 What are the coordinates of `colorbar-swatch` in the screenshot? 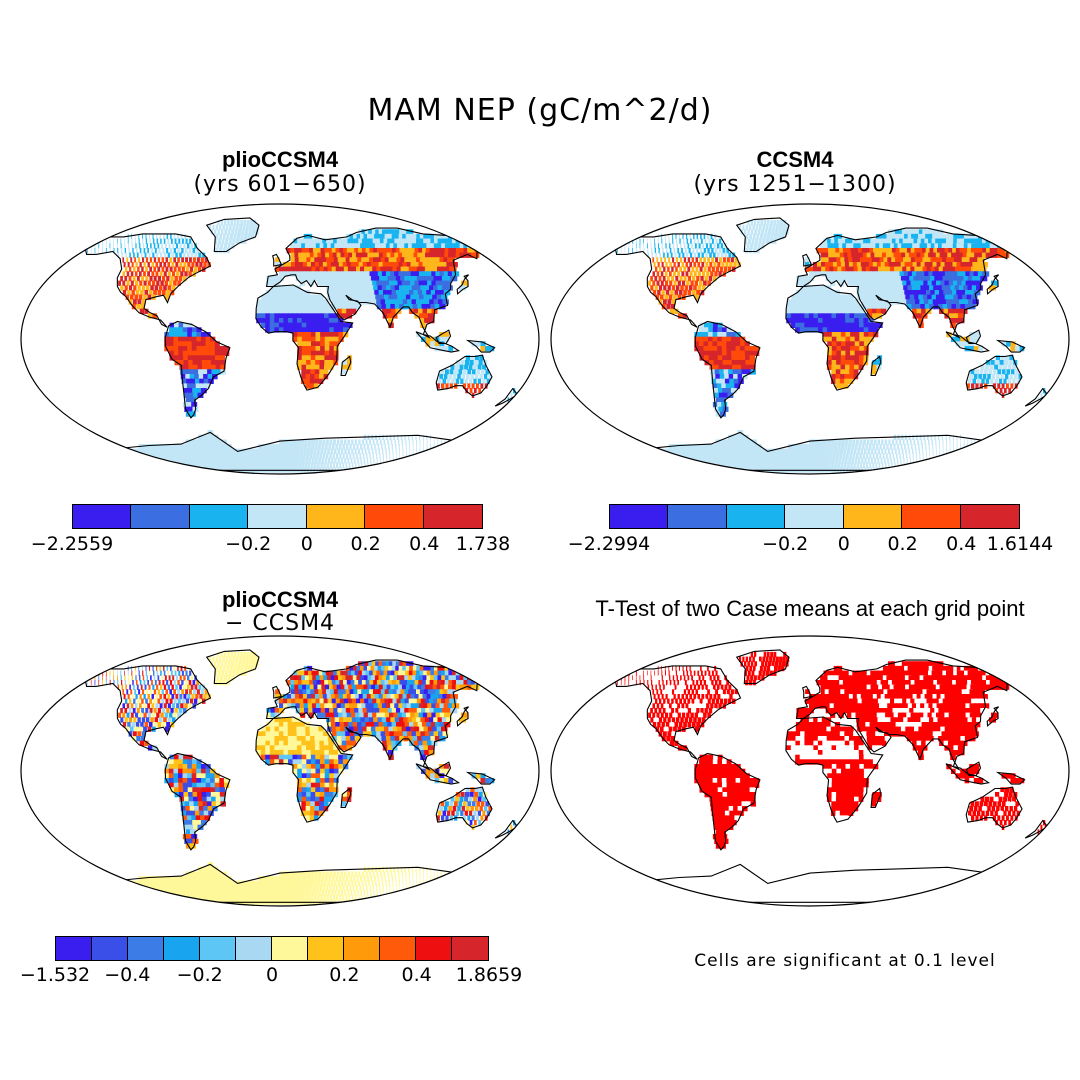 It's located at (931, 516).